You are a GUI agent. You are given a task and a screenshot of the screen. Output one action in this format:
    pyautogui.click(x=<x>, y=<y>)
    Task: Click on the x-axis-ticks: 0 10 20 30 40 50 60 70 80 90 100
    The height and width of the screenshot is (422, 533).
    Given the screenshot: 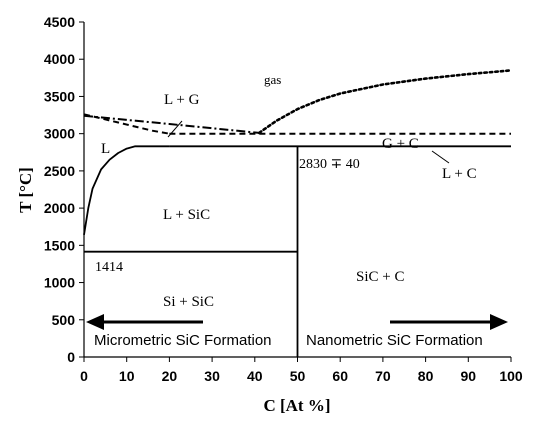 What is the action you would take?
    pyautogui.click(x=301, y=370)
    